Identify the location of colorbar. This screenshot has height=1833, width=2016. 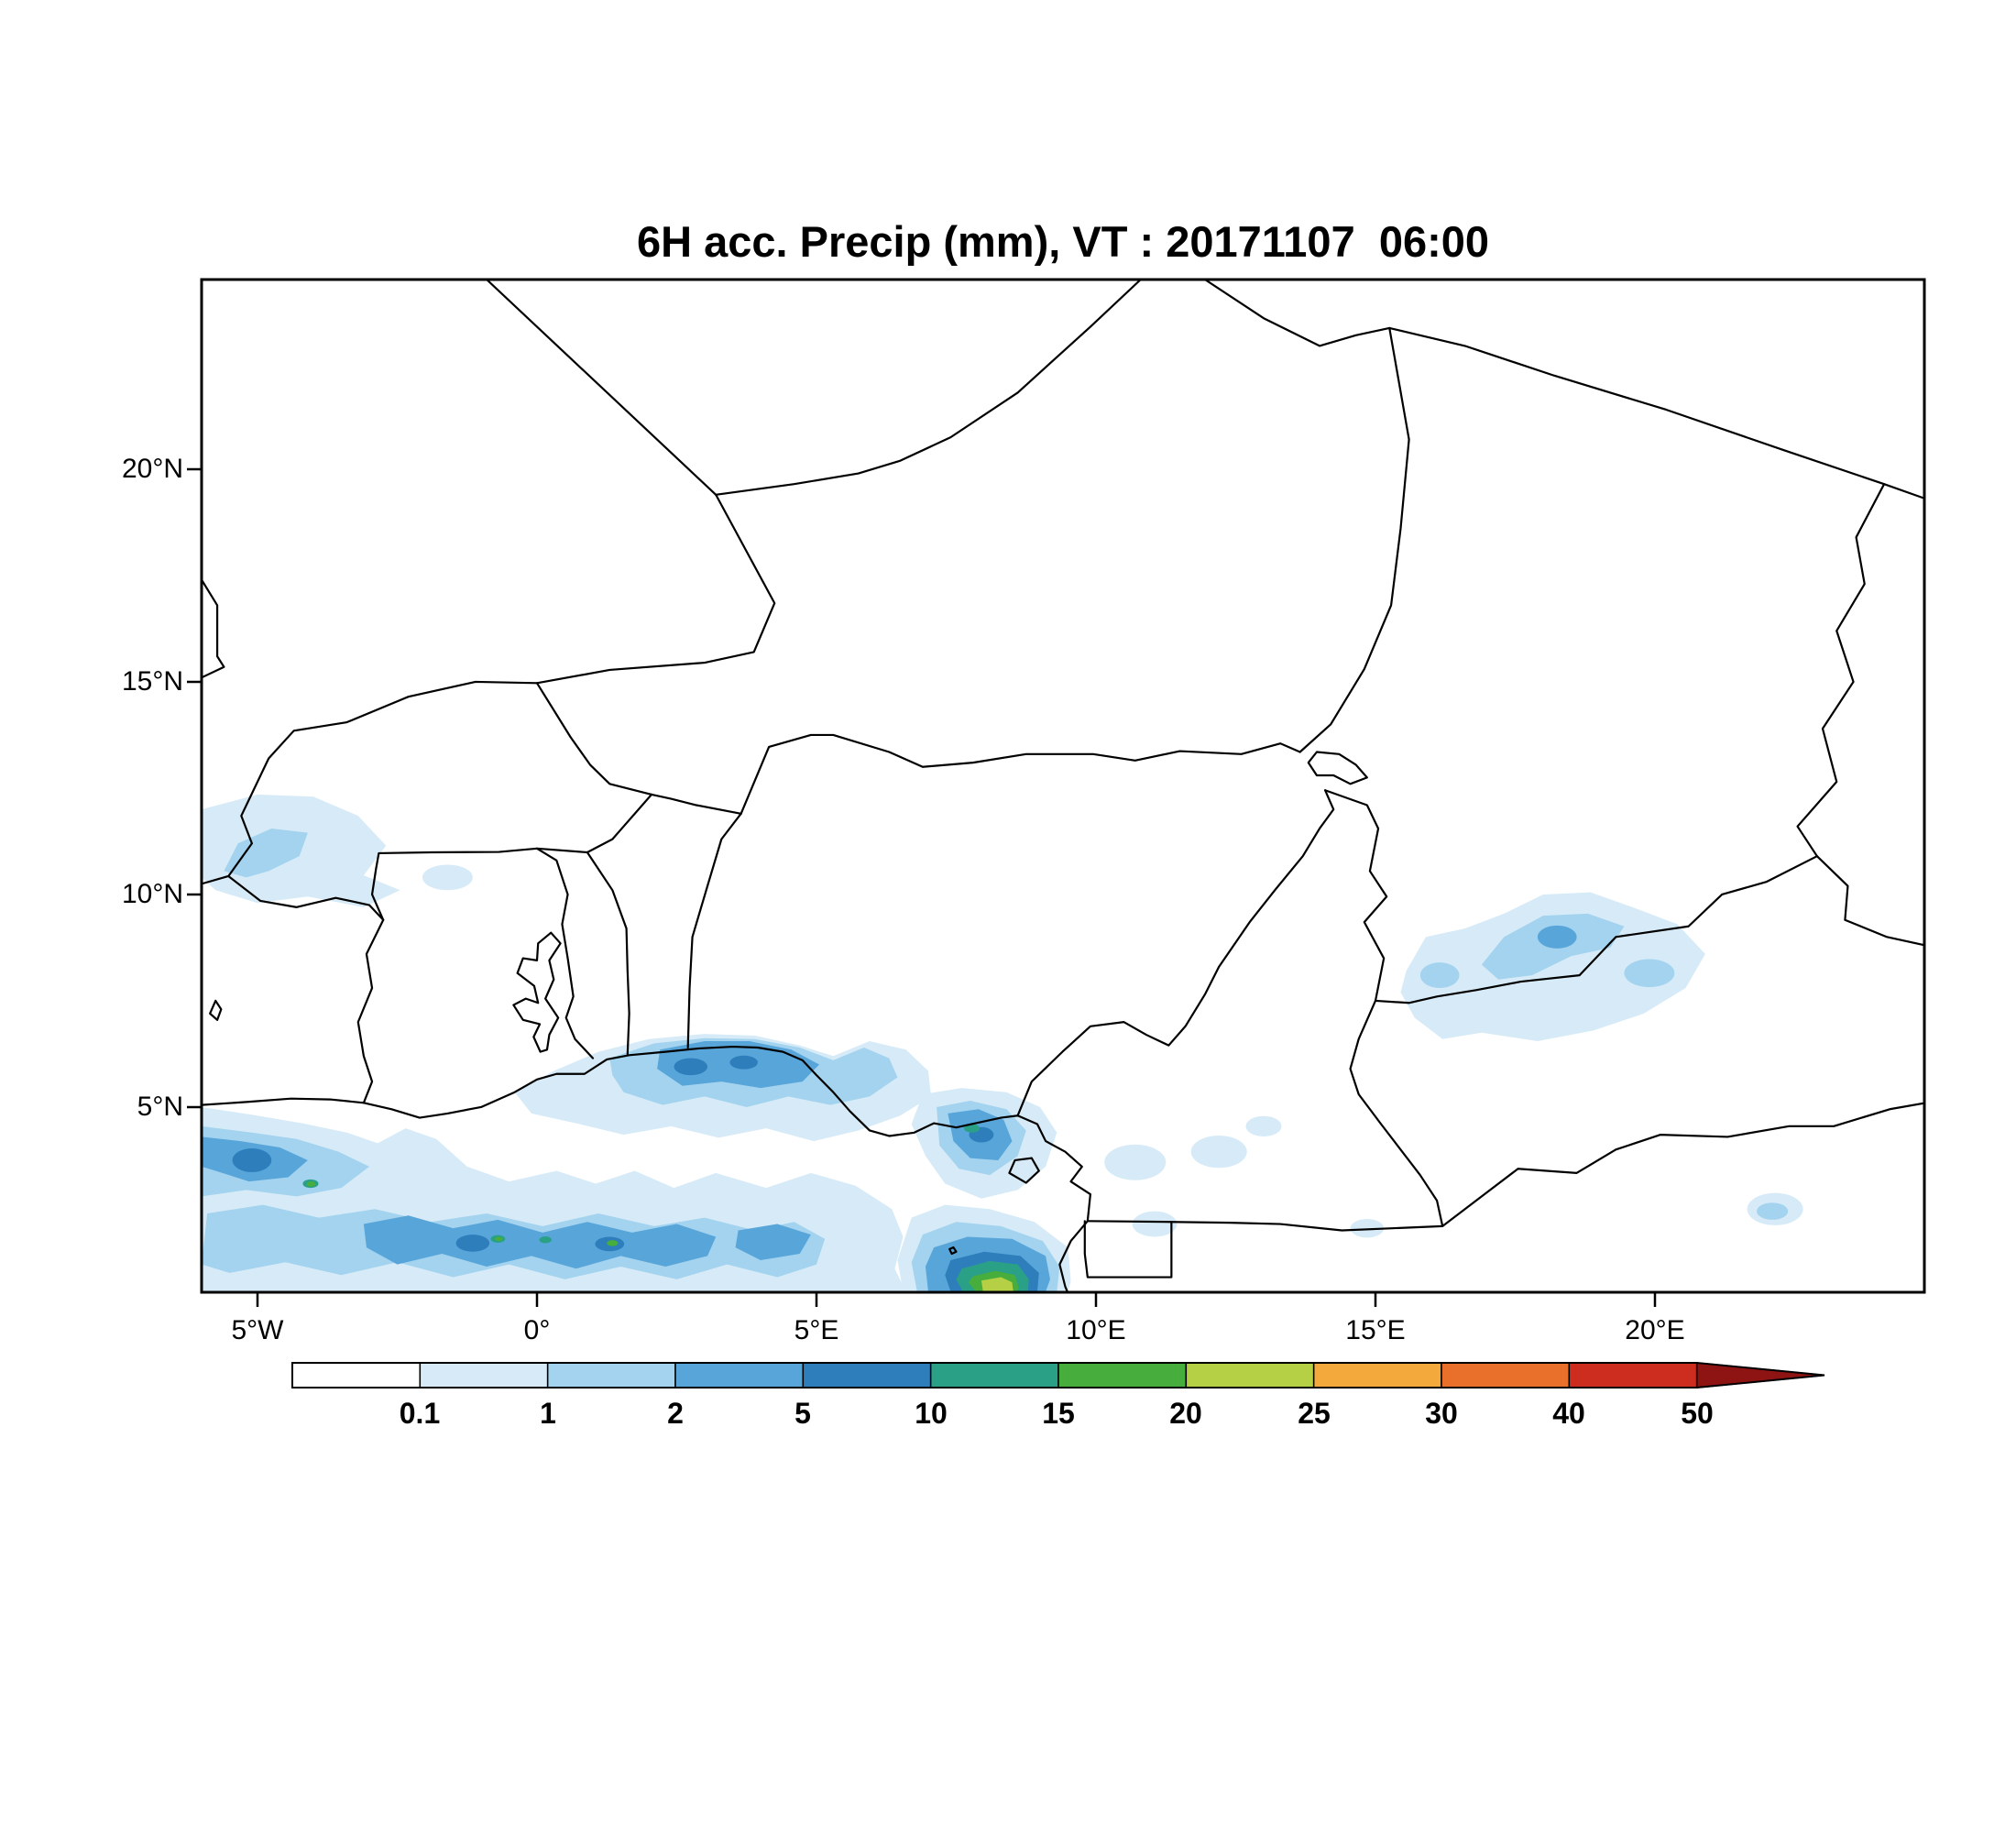
(1058, 1375).